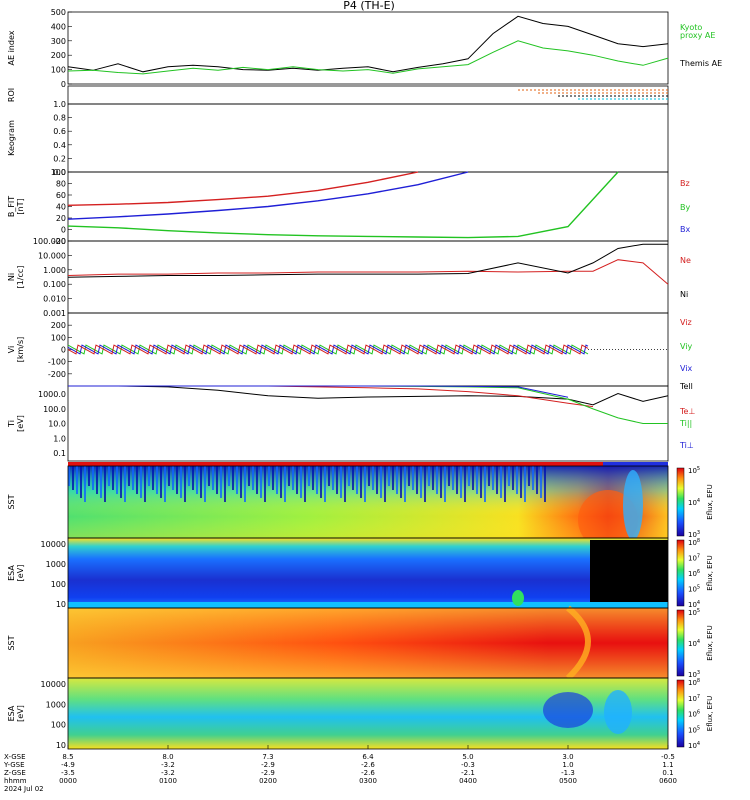  I want to click on y-tick-label: -100, so click(57, 362).